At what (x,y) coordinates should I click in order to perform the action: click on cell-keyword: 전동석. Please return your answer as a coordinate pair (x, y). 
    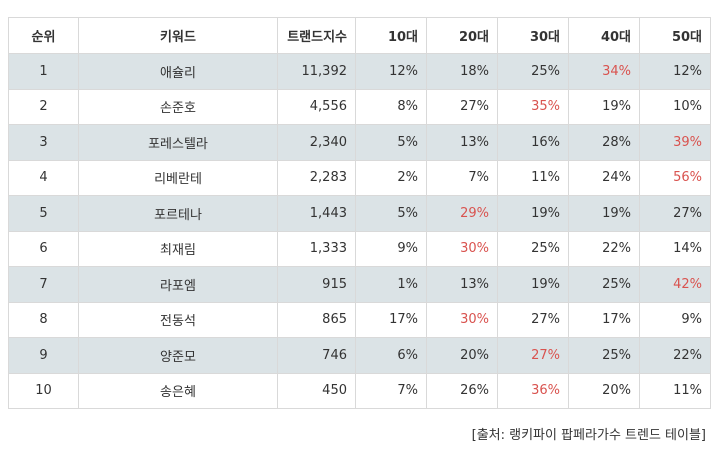
    Looking at the image, I should click on (178, 319).